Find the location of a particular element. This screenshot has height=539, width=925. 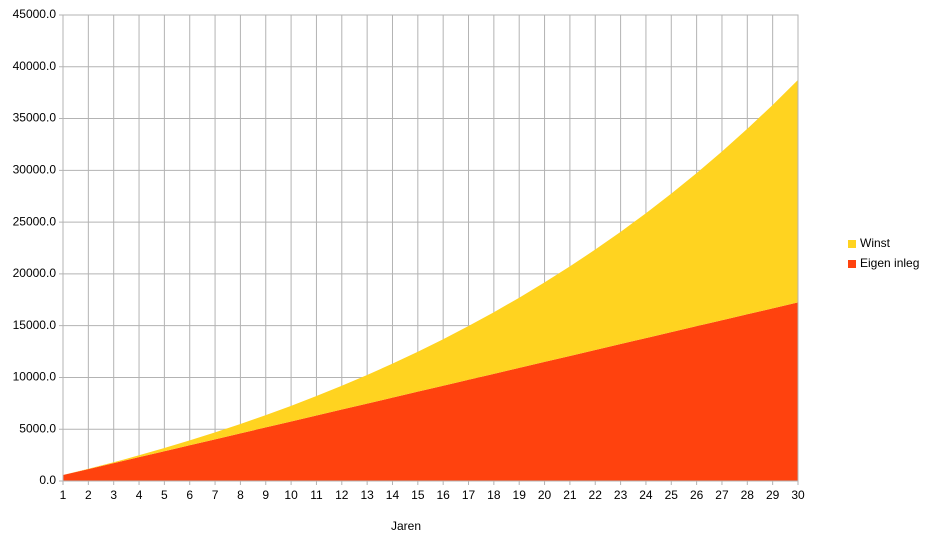

x-tick-label: 29 is located at coordinates (773, 495).